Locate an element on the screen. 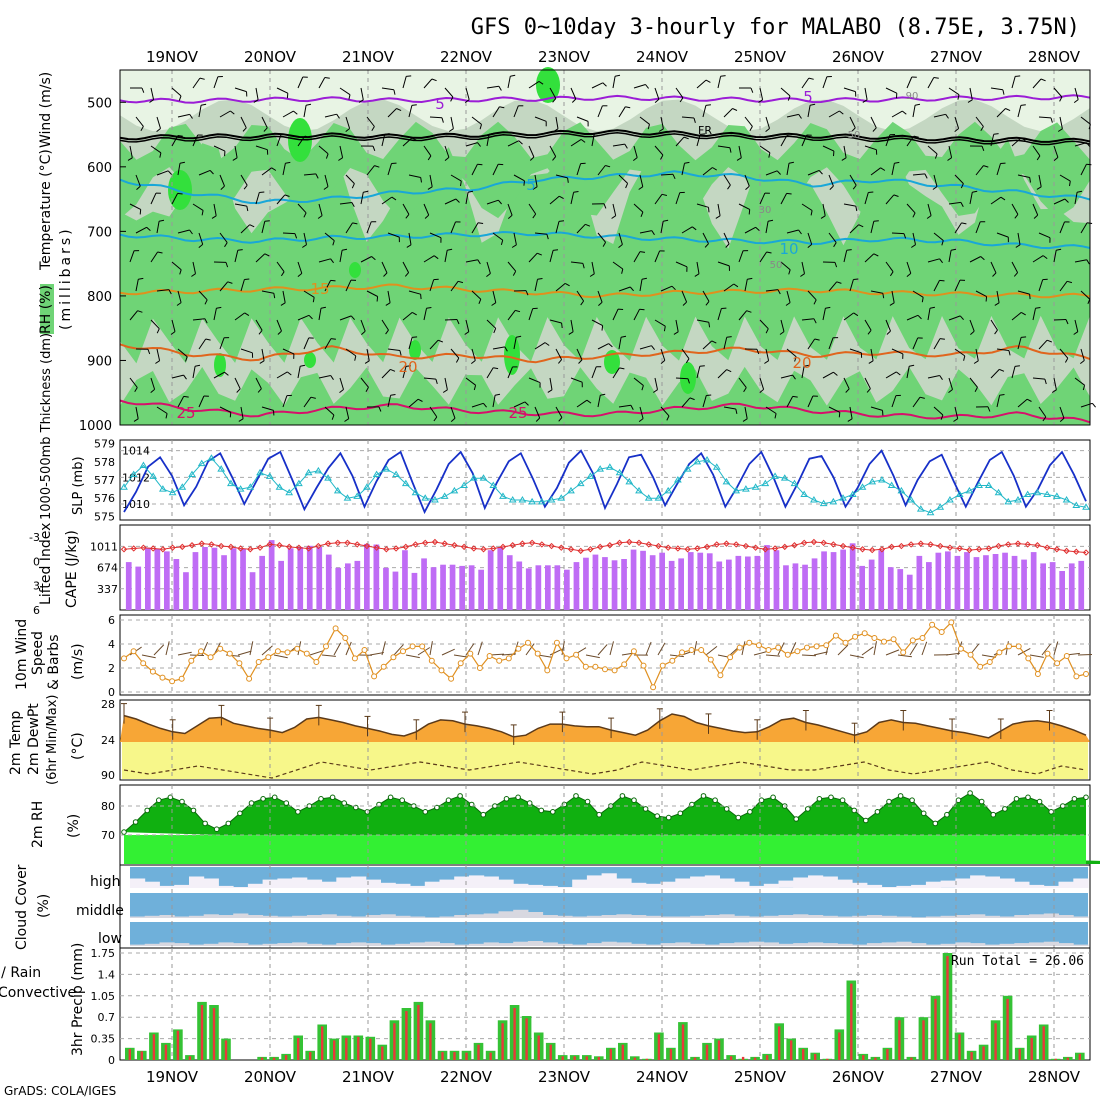 The image size is (1100, 1100). temp2m-ylabel-3: (6hr Min/Max) is located at coordinates (52, 740).